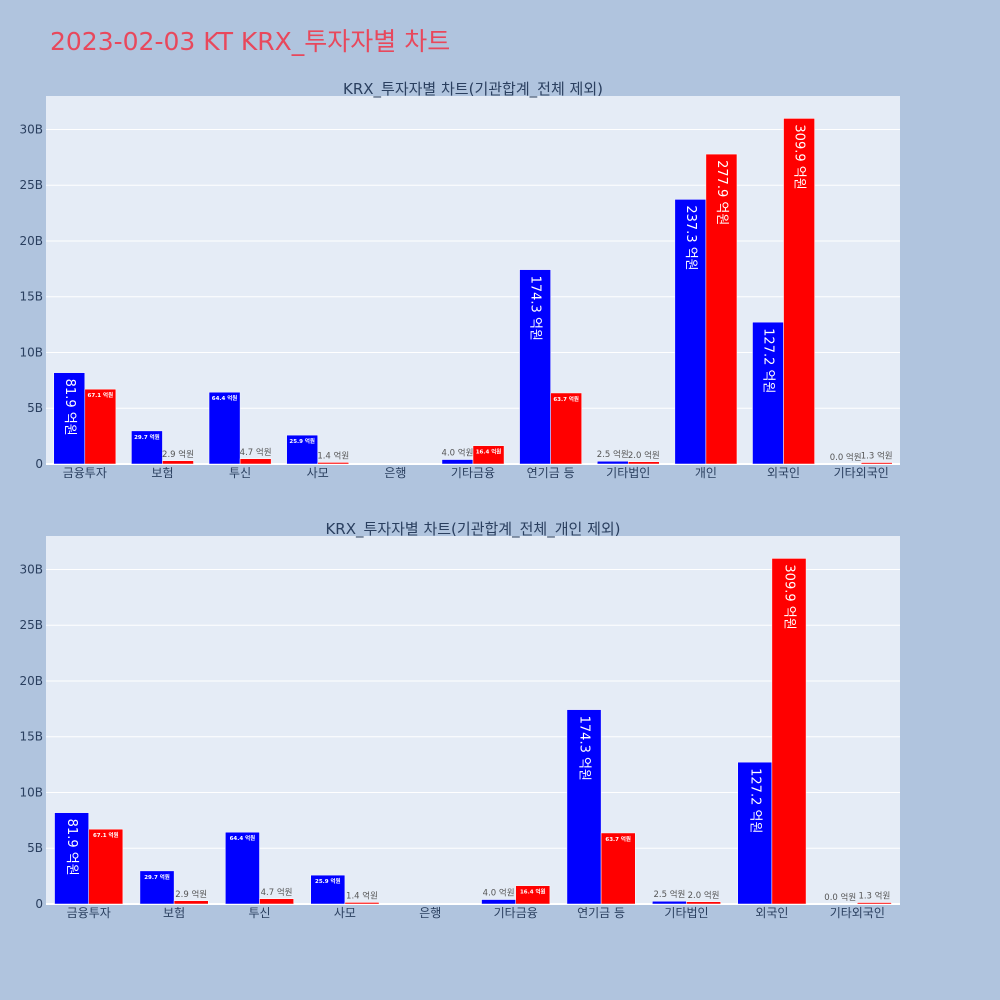 The image size is (1000, 1000). I want to click on data-label: 309.9 억원, so click(799, 156).